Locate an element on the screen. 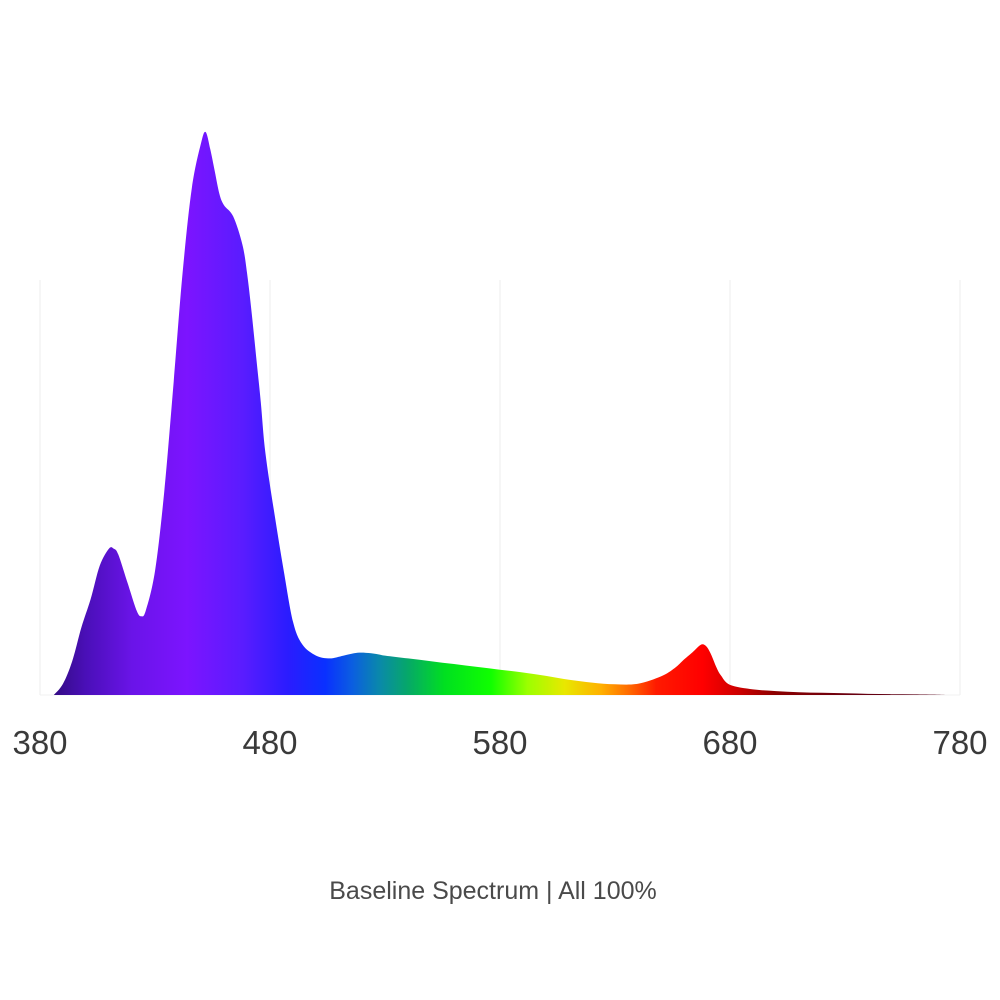 The width and height of the screenshot is (1000, 1000). x-tick-label-580: 580 is located at coordinates (499, 742).